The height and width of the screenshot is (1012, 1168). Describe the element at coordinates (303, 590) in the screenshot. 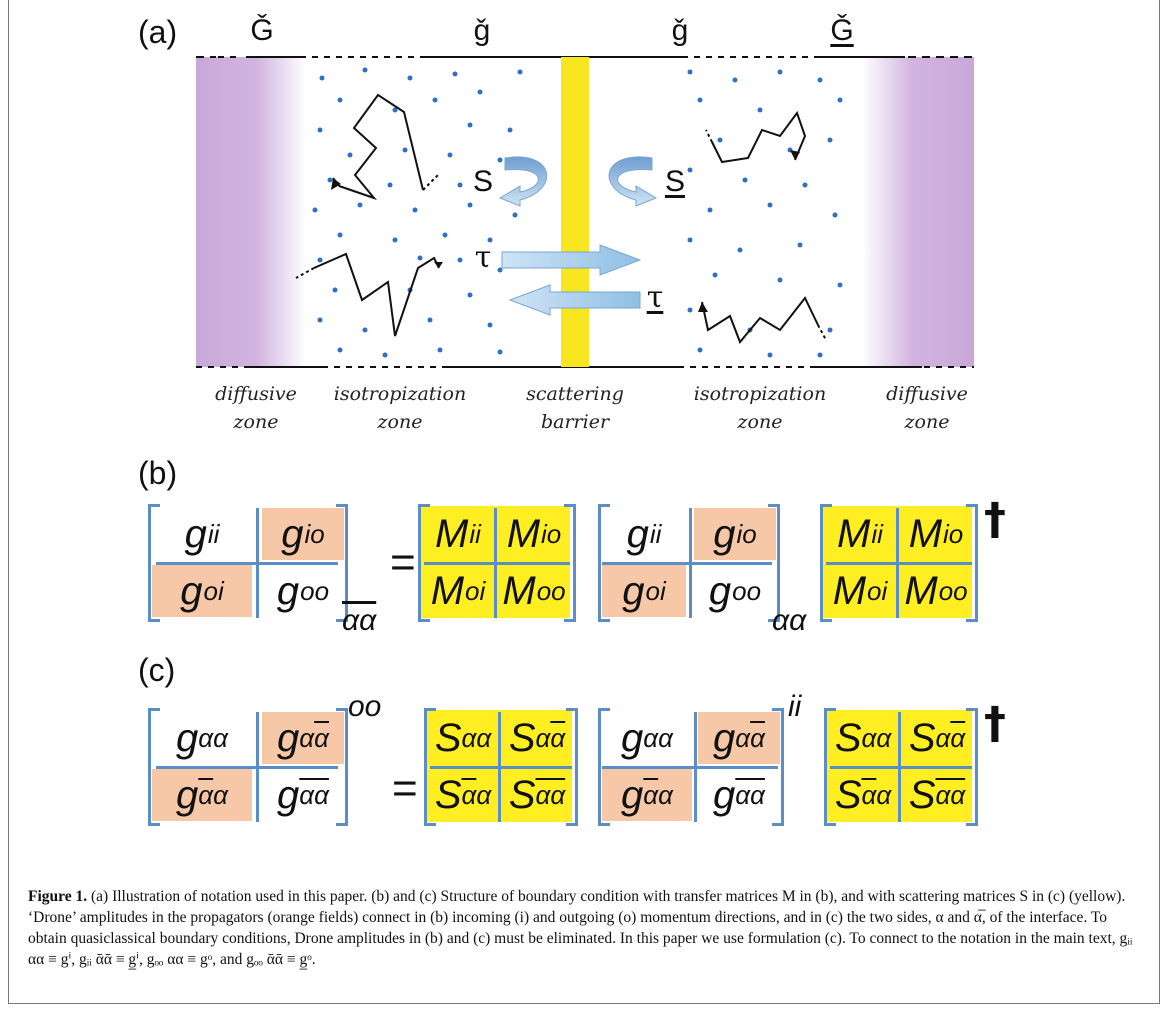

I see `cell-g-oo: g oo` at that location.